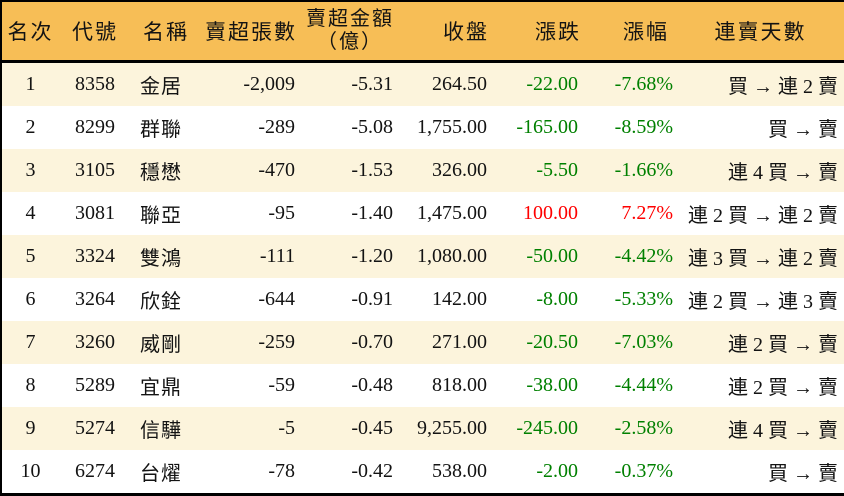  What do you see at coordinates (30, 385) in the screenshot?
I see `cell-rank: 8` at bounding box center [30, 385].